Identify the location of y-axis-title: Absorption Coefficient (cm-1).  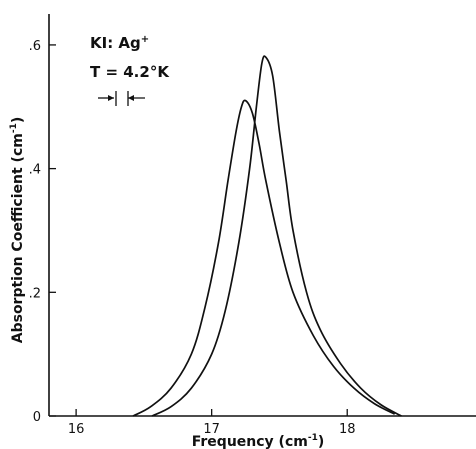
(17, 230).